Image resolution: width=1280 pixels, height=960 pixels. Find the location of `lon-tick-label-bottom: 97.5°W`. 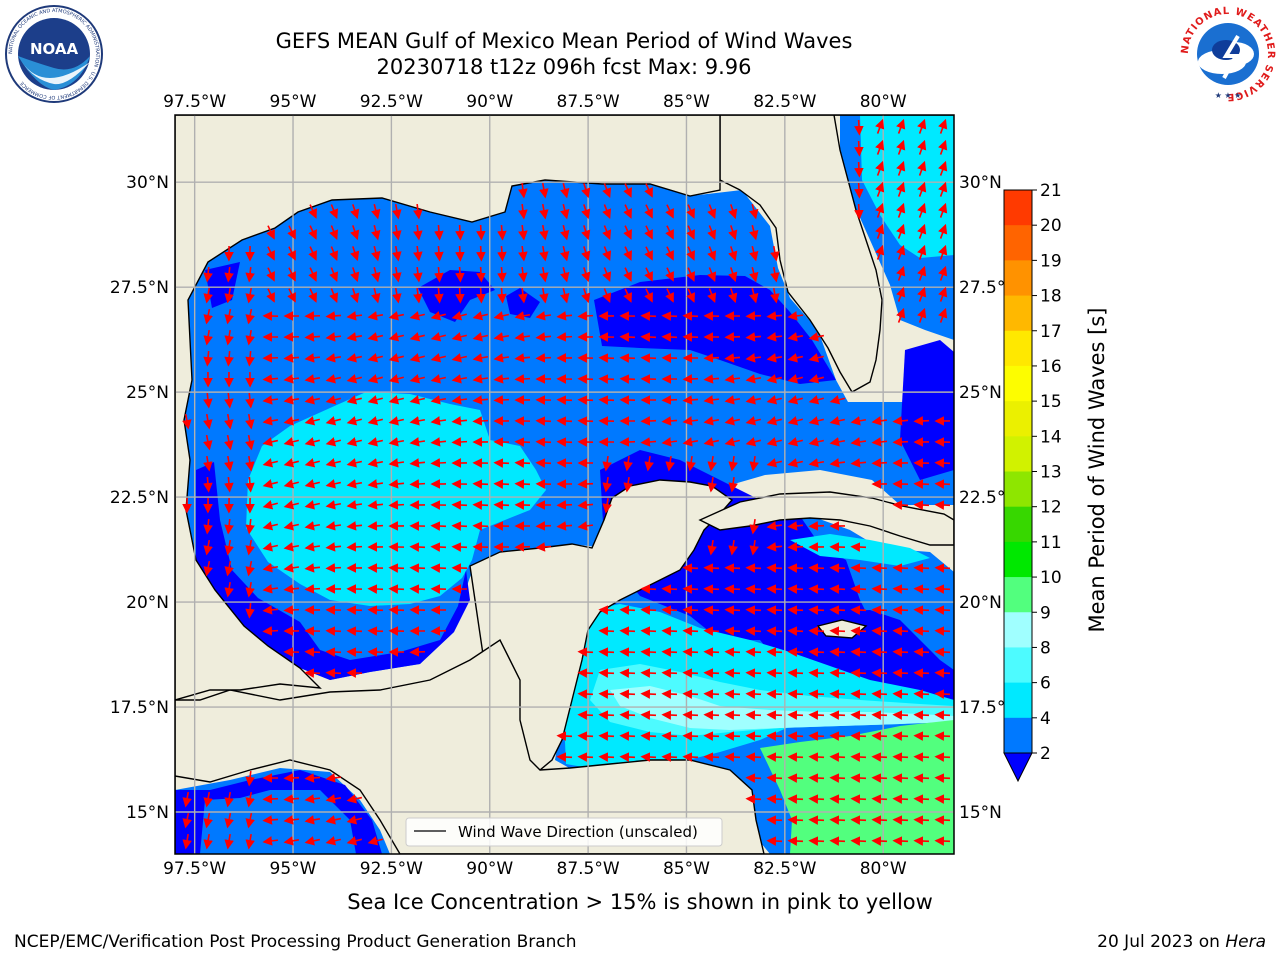

lon-tick-label-bottom: 97.5°W is located at coordinates (194, 869).